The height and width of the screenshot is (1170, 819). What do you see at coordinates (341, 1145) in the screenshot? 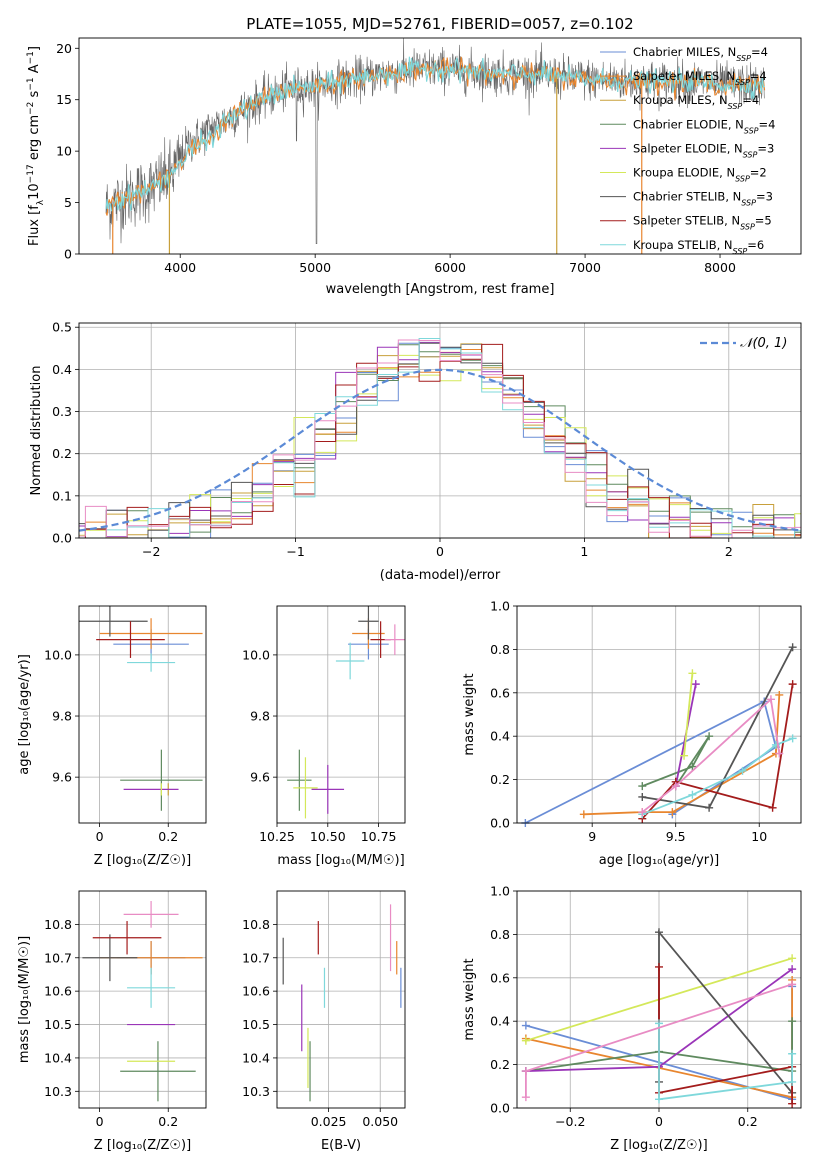
I see `x-axis-label: E(B-V)` at bounding box center [341, 1145].